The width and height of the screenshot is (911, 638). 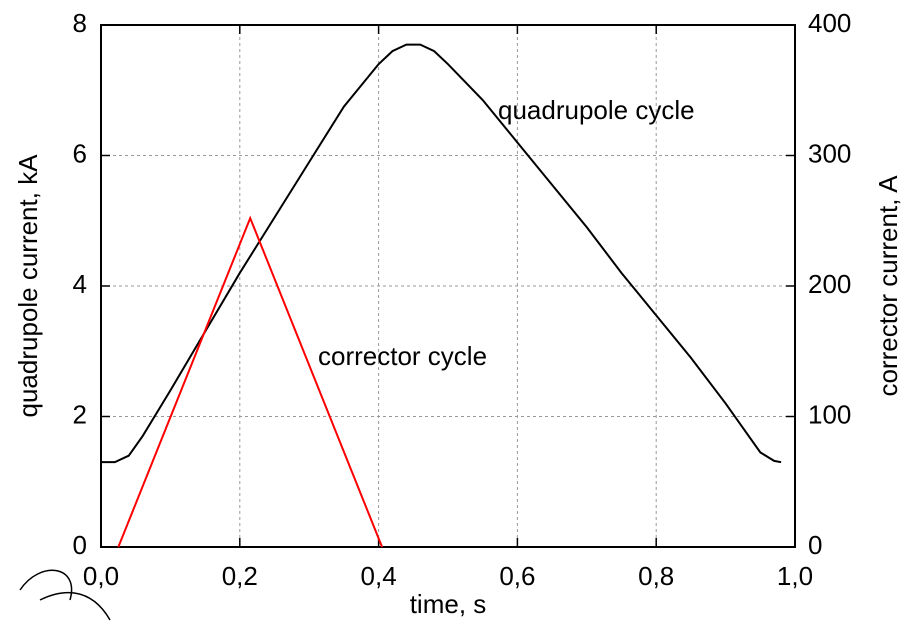 I want to click on y2-tick-label: 100, so click(x=829, y=414).